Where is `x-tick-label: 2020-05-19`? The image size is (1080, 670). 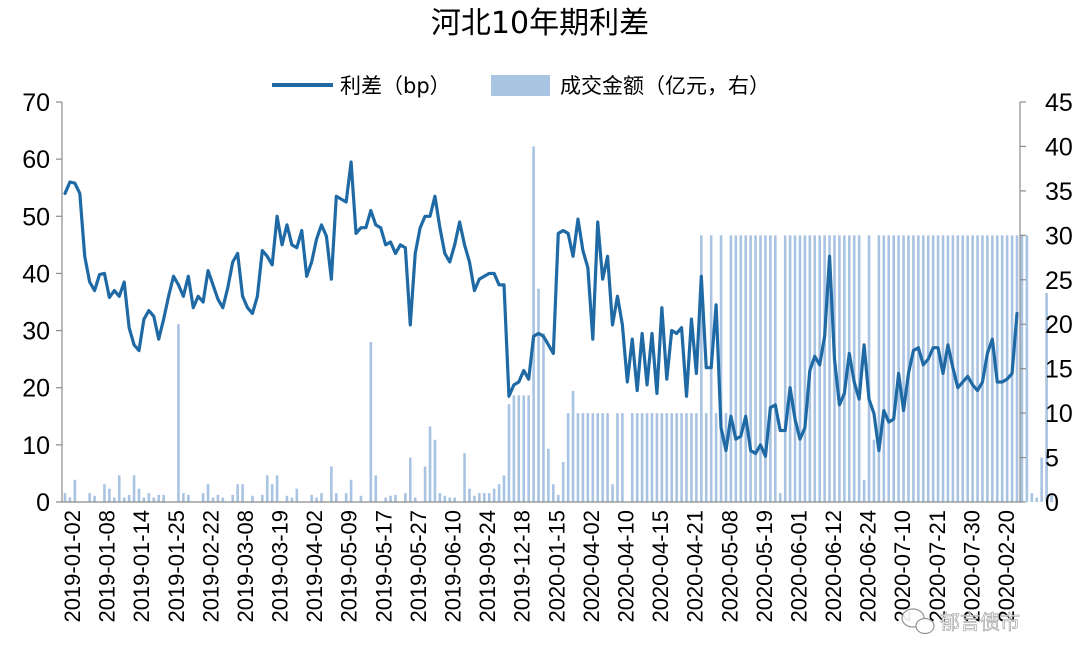 x-tick-label: 2020-05-19 is located at coordinates (764, 566).